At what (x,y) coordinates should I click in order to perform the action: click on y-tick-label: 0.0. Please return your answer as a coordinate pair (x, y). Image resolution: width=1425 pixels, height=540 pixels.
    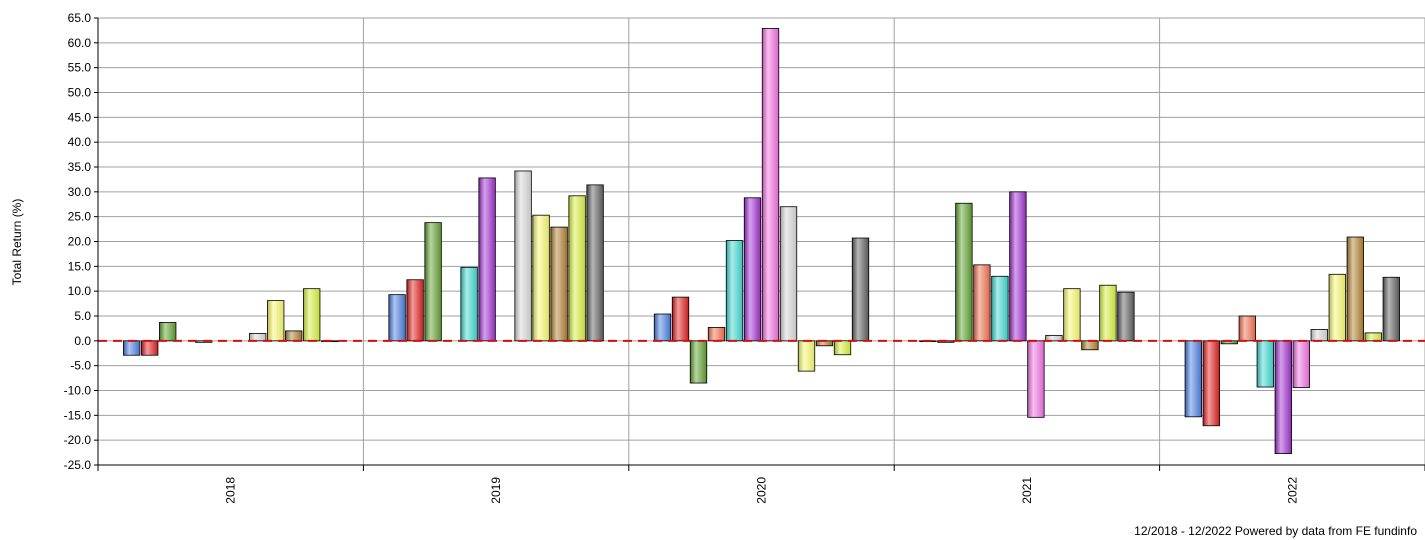
    Looking at the image, I should click on (82, 341).